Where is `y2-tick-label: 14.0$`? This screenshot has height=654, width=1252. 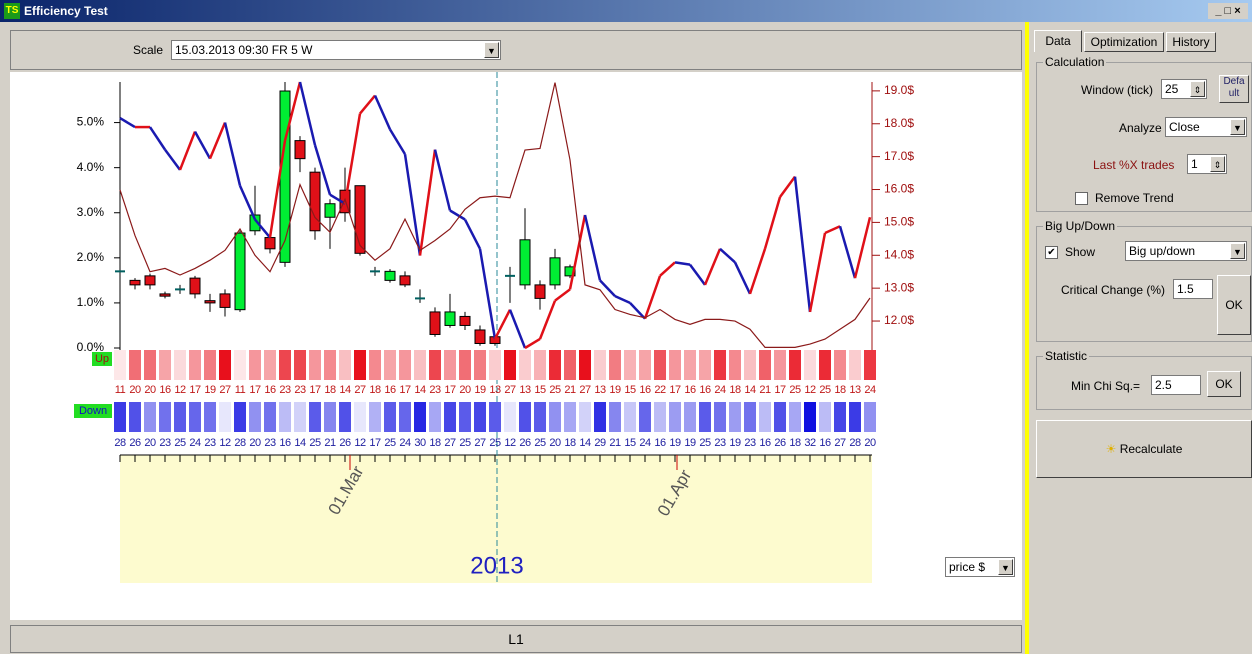 y2-tick-label: 14.0$ is located at coordinates (899, 254).